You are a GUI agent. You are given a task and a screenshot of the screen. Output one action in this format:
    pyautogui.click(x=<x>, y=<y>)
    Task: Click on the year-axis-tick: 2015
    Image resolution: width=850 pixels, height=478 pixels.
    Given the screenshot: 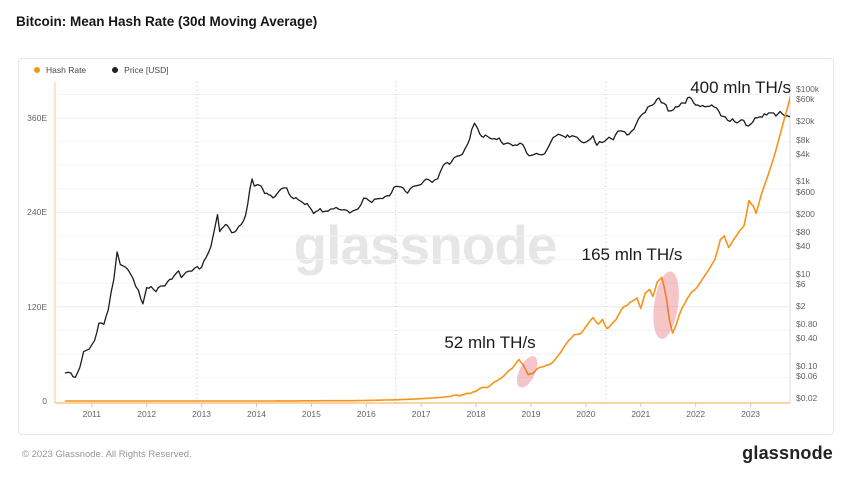 What is the action you would take?
    pyautogui.click(x=311, y=414)
    